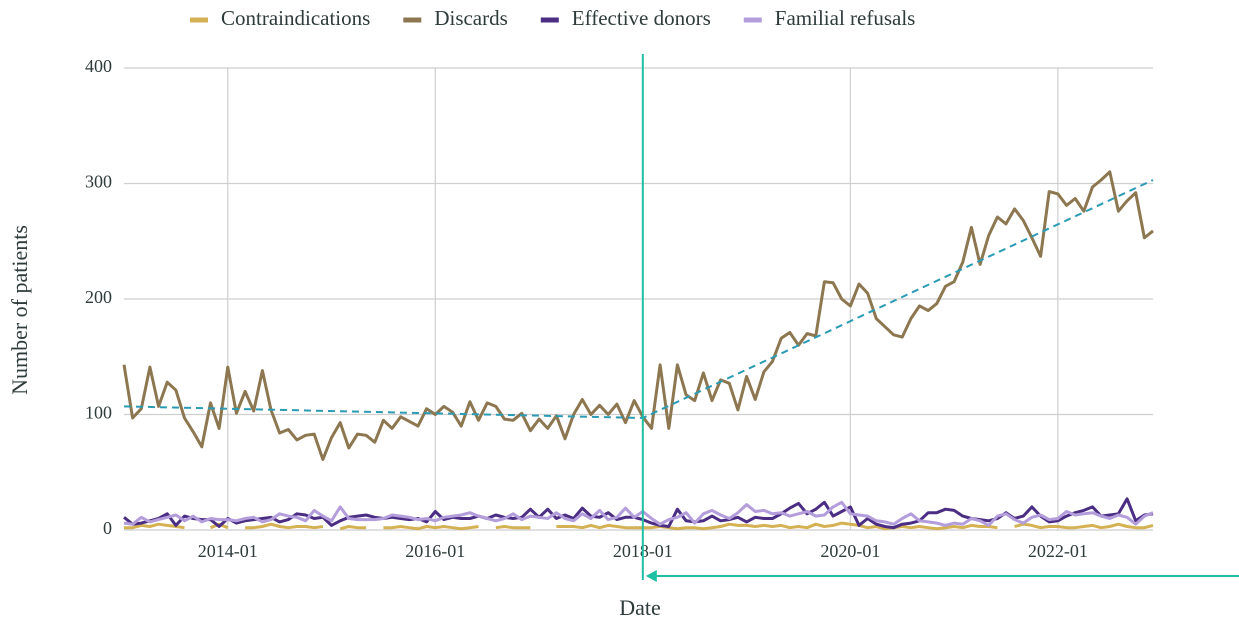 This screenshot has height=623, width=1239. What do you see at coordinates (651, 576) in the screenshot?
I see `arrow-head` at bounding box center [651, 576].